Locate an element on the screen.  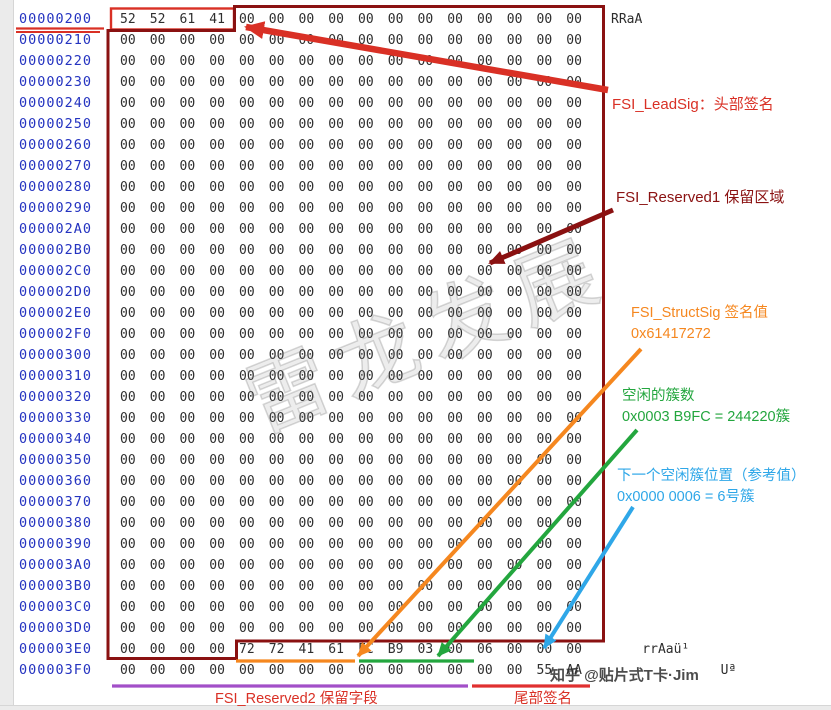
byte-cell: 03 is located at coordinates (425, 649).